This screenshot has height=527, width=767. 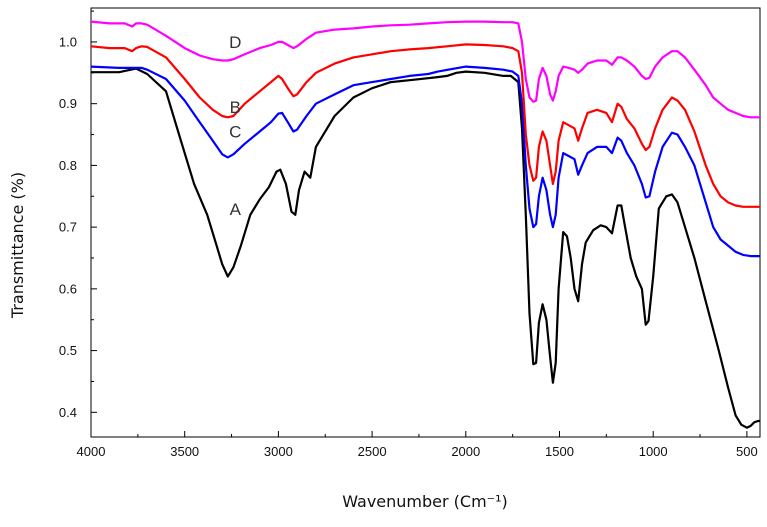 What do you see at coordinates (78, 215) in the screenshot?
I see `y-axis-ticks: 0.4 0.5 0.6 0.7 0.8 0.9 1.0` at bounding box center [78, 215].